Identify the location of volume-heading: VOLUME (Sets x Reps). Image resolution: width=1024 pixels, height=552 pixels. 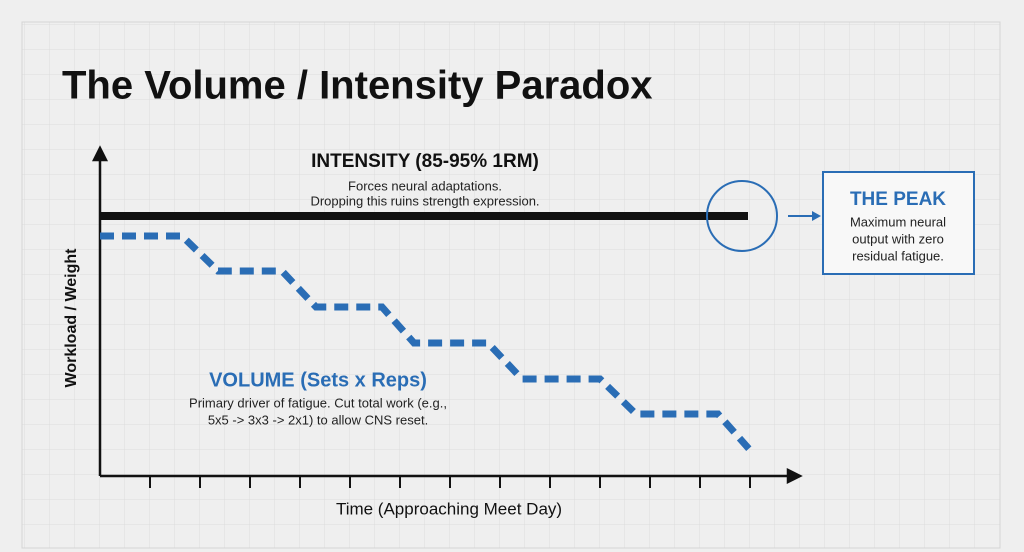
(318, 380).